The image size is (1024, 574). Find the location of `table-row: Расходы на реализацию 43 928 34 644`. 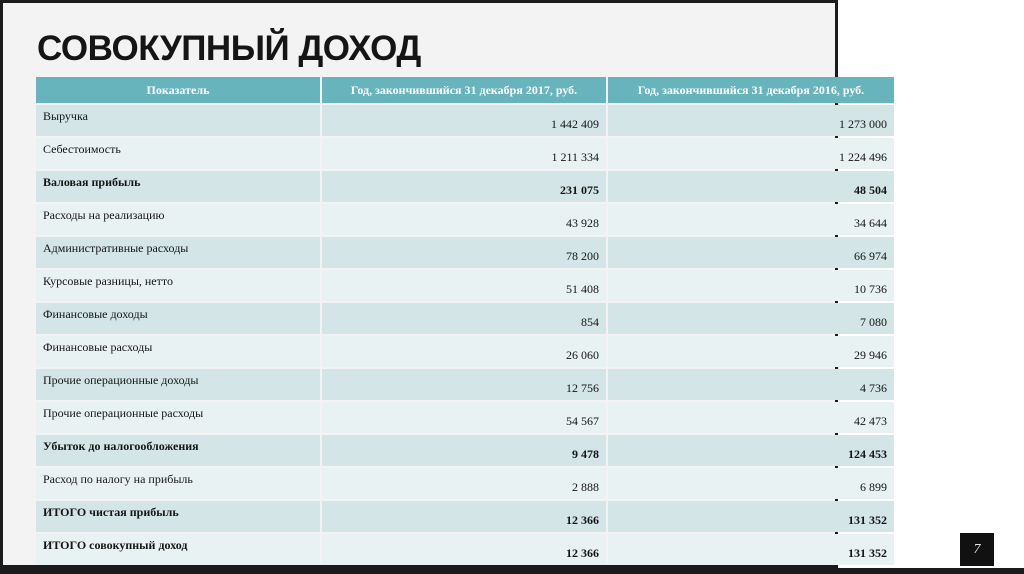

table-row: Расходы на реализацию 43 928 34 644 is located at coordinates (465, 219).